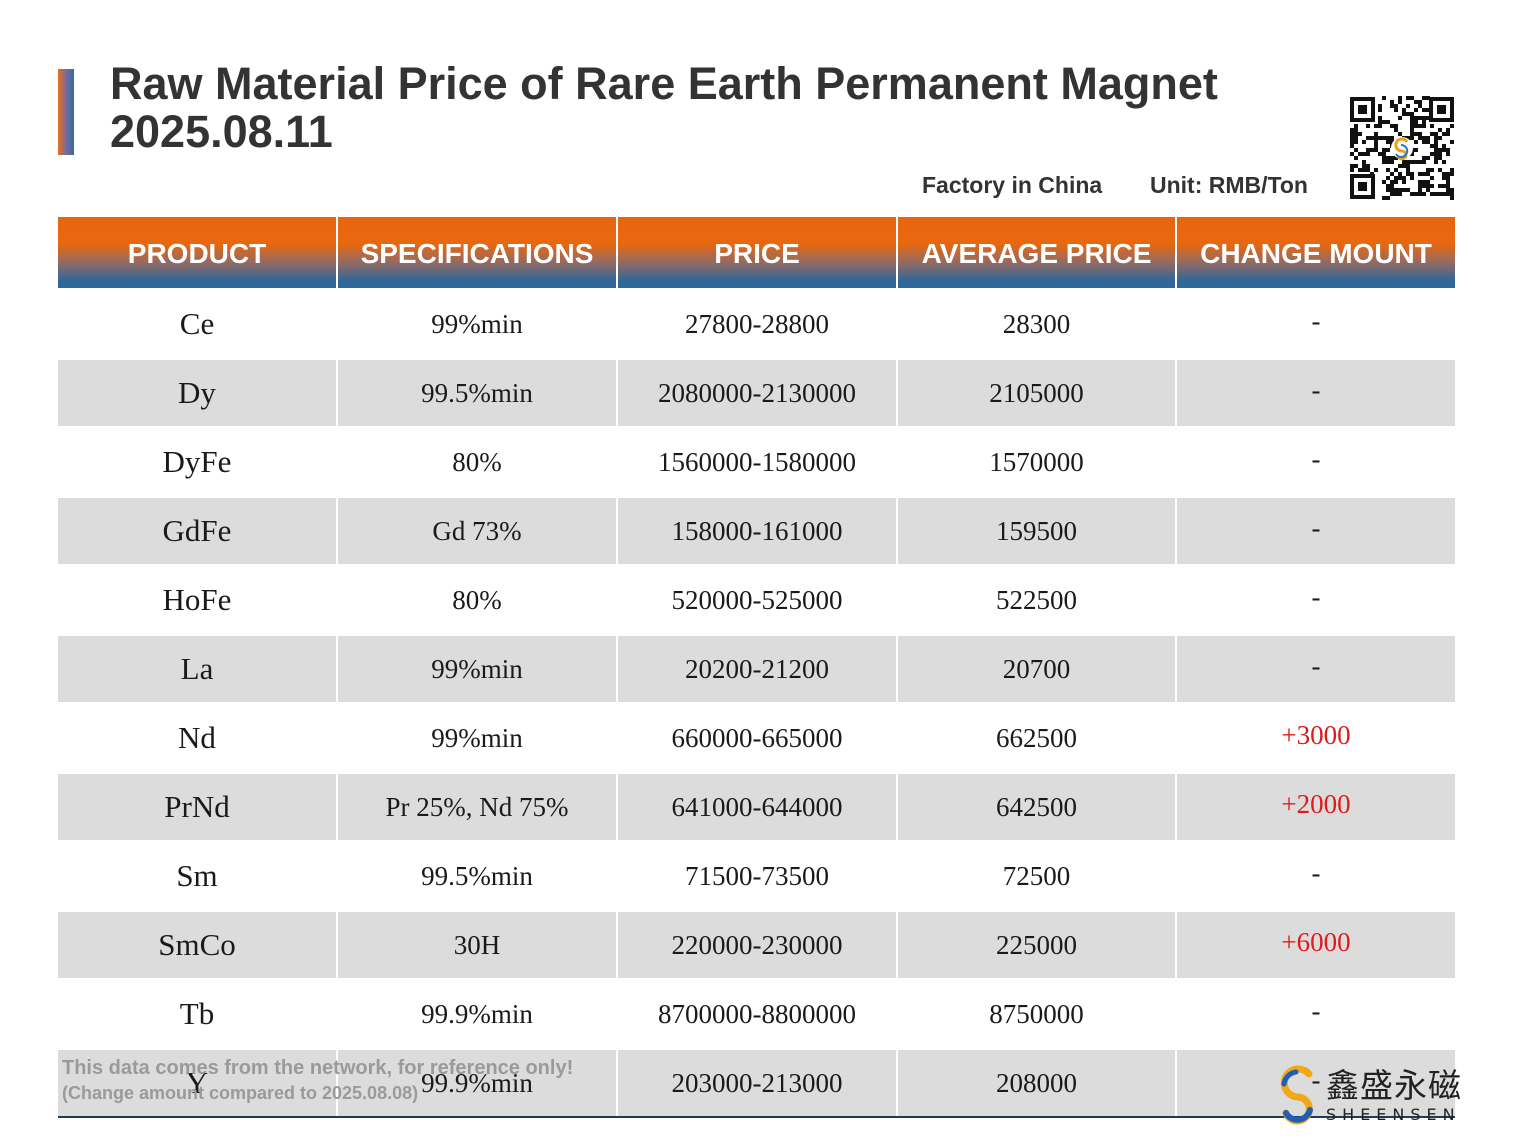 Image resolution: width=1521 pixels, height=1140 pixels. I want to click on unit-label: Unit: RMB/Ton, so click(1229, 185).